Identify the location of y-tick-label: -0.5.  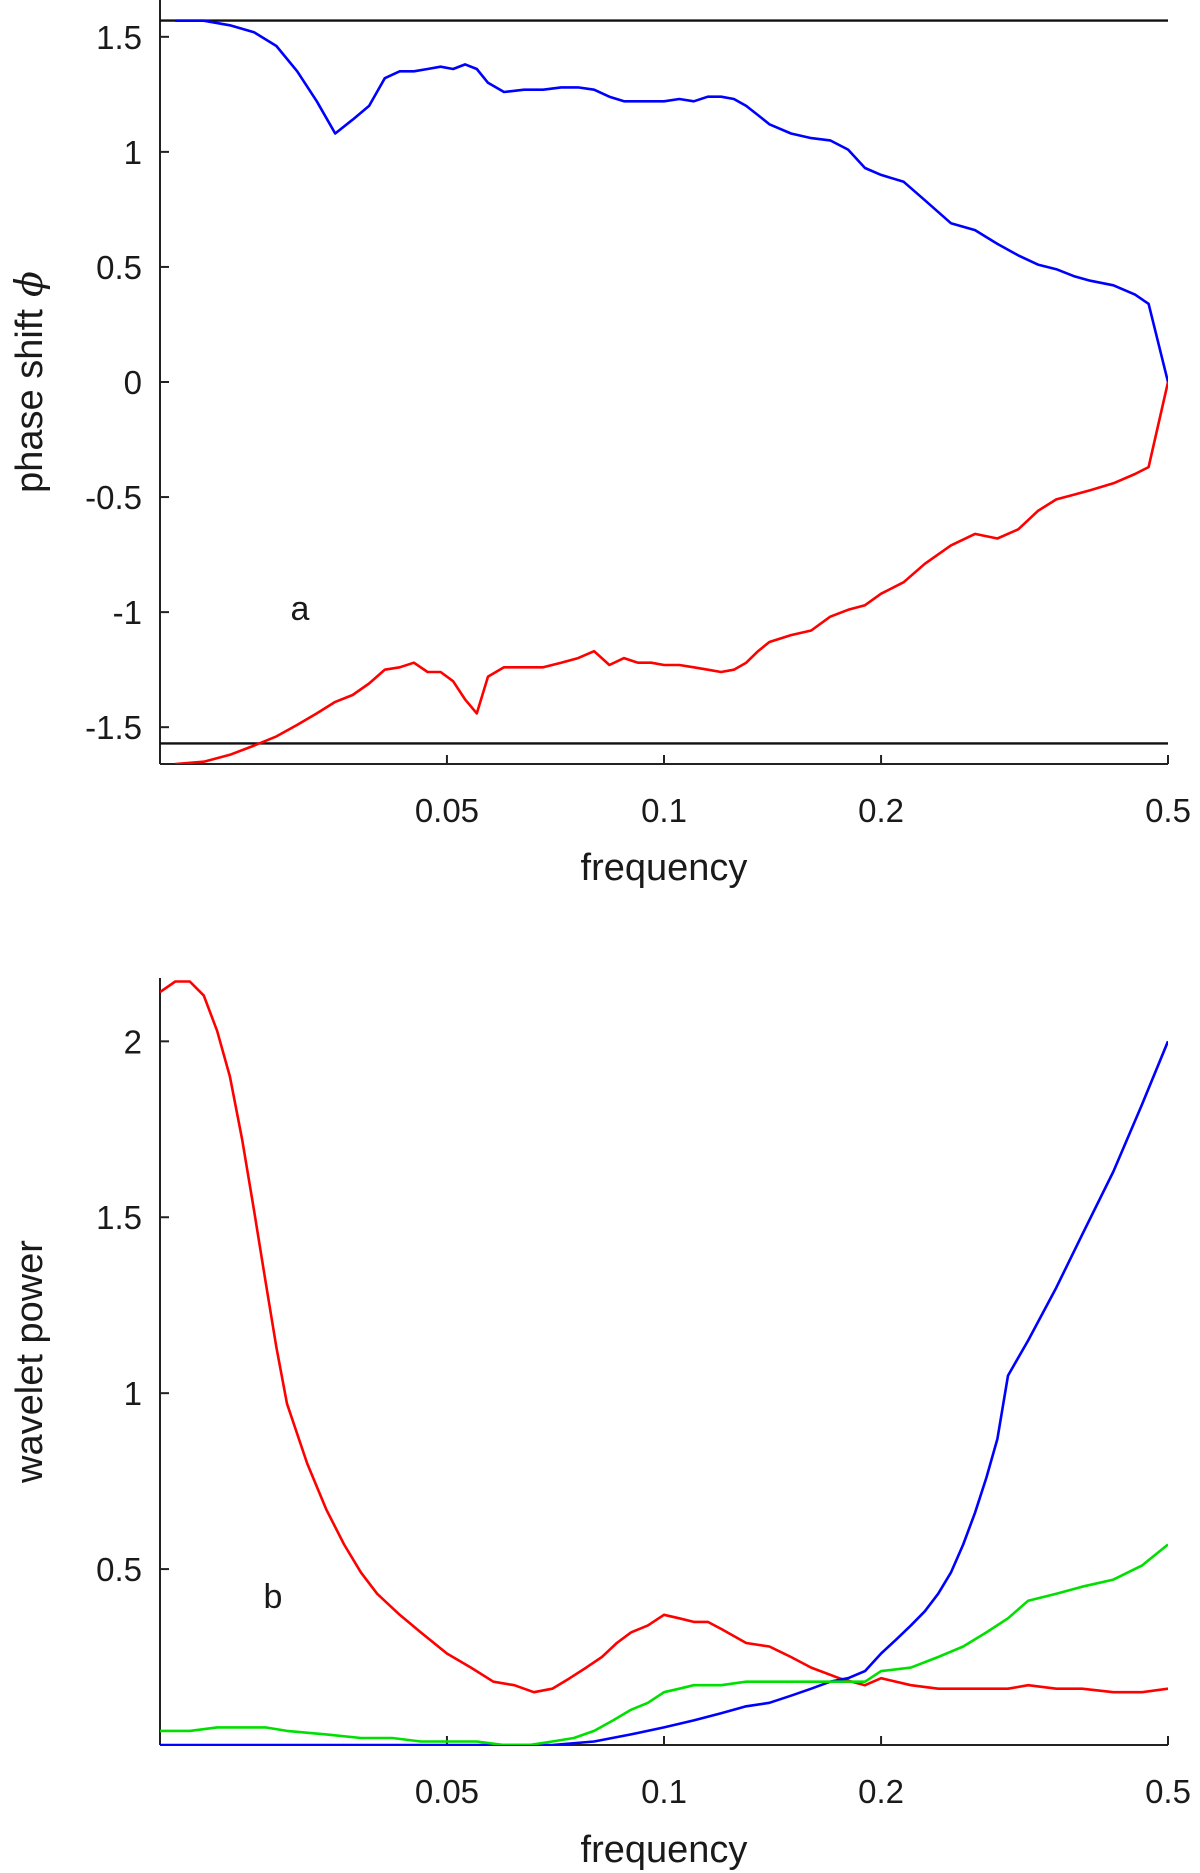
(113, 497).